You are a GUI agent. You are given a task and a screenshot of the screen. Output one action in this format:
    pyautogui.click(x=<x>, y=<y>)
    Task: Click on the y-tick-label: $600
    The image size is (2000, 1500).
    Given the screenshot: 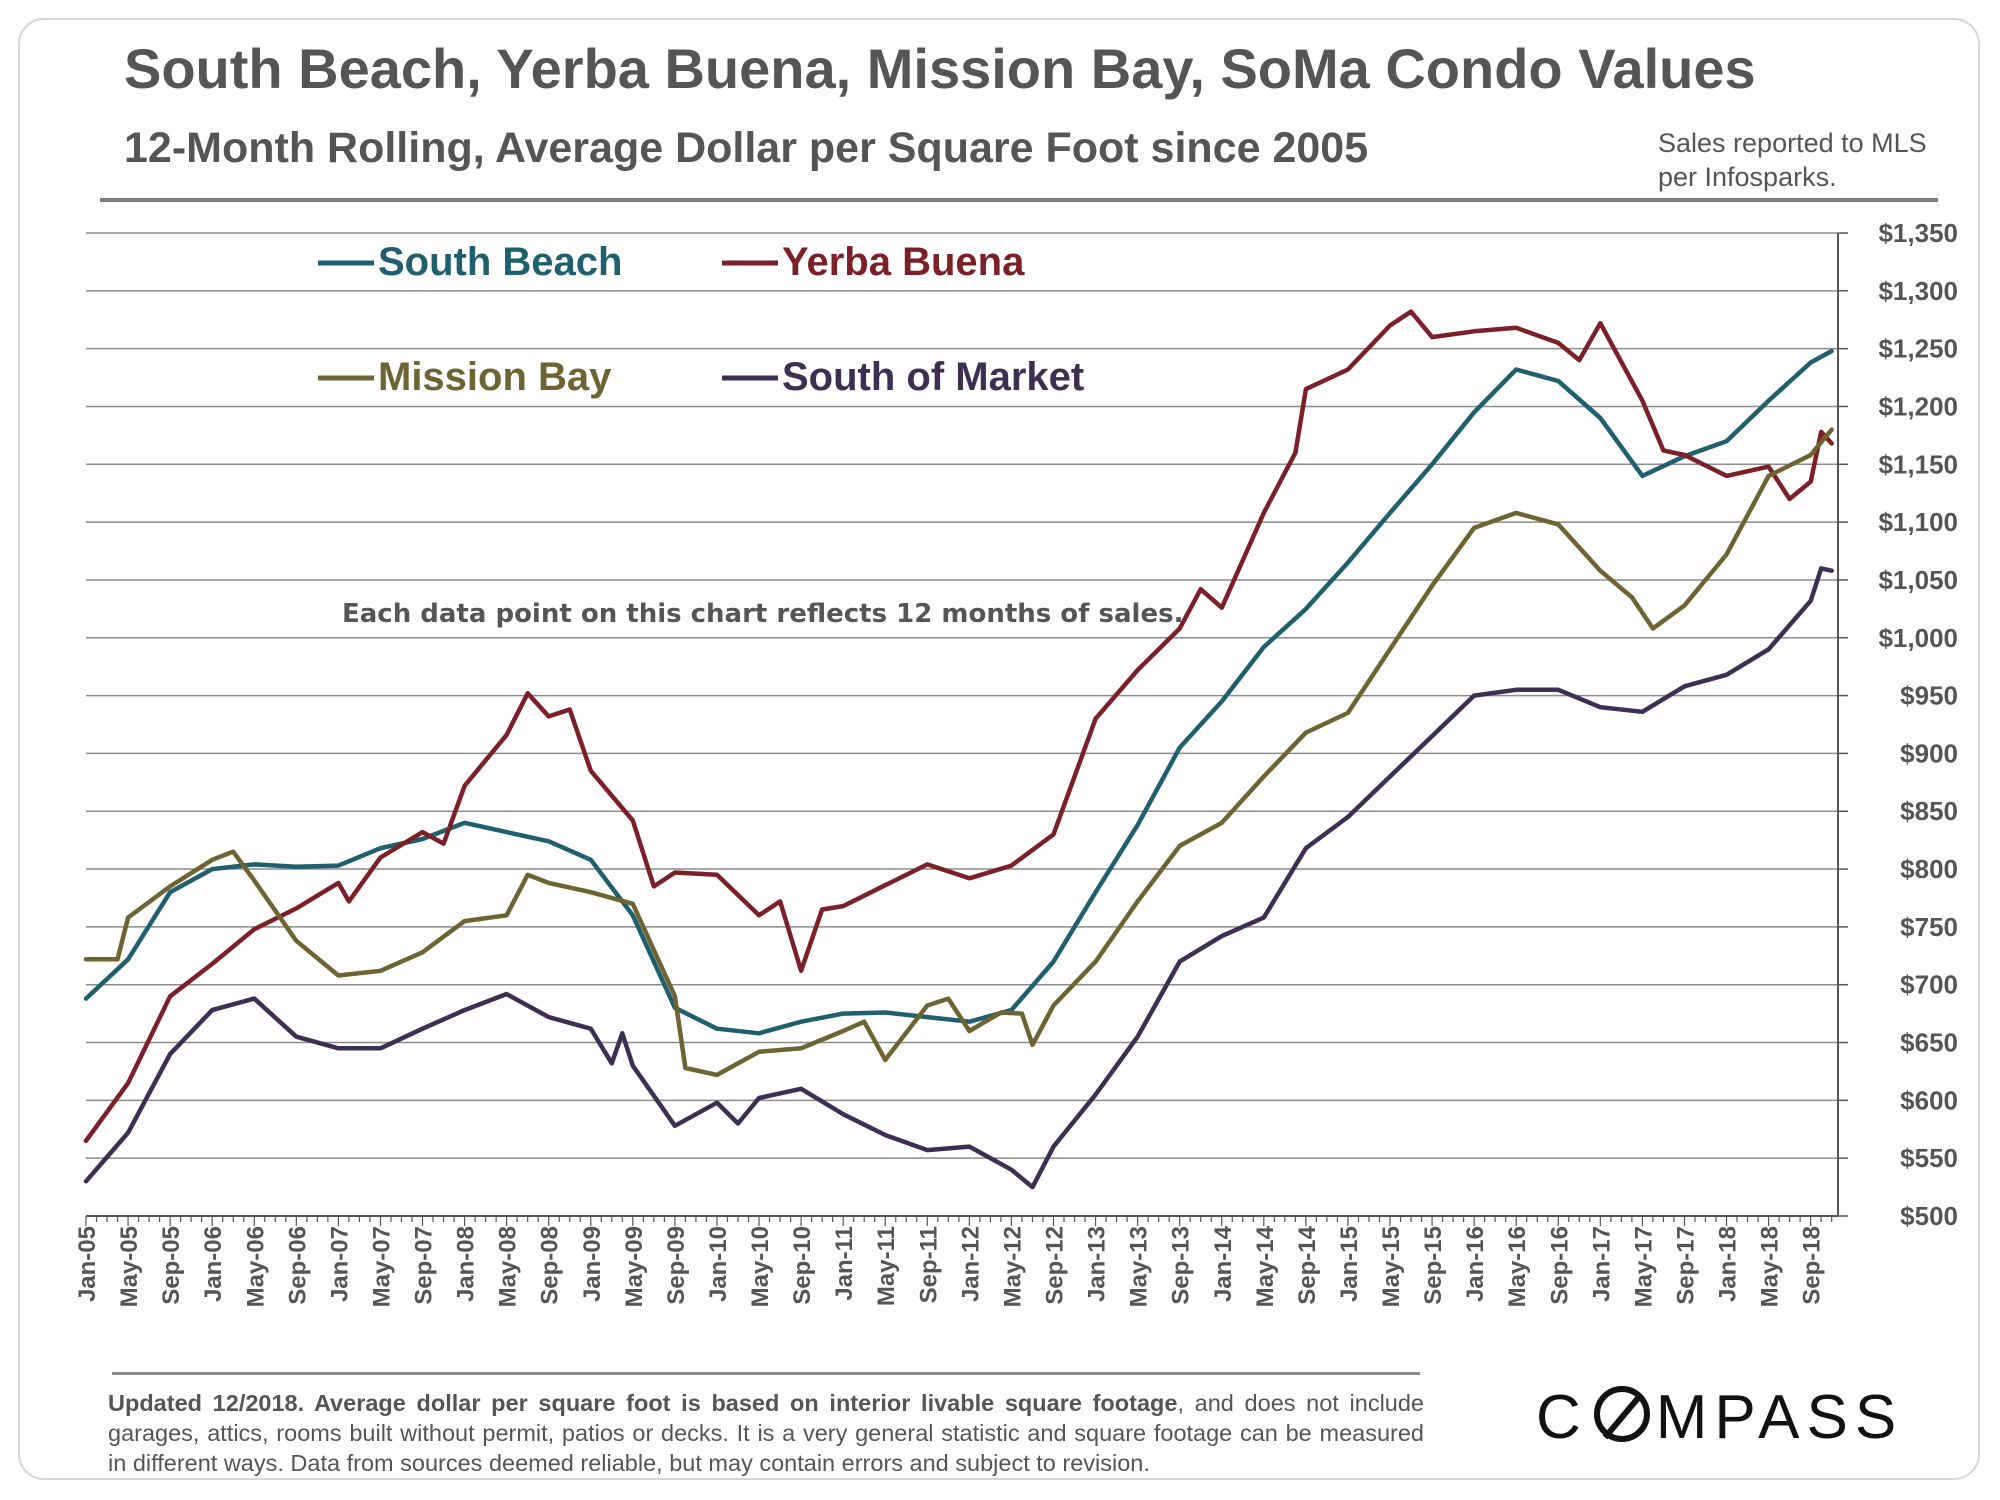 What is the action you would take?
    pyautogui.click(x=1929, y=1100)
    